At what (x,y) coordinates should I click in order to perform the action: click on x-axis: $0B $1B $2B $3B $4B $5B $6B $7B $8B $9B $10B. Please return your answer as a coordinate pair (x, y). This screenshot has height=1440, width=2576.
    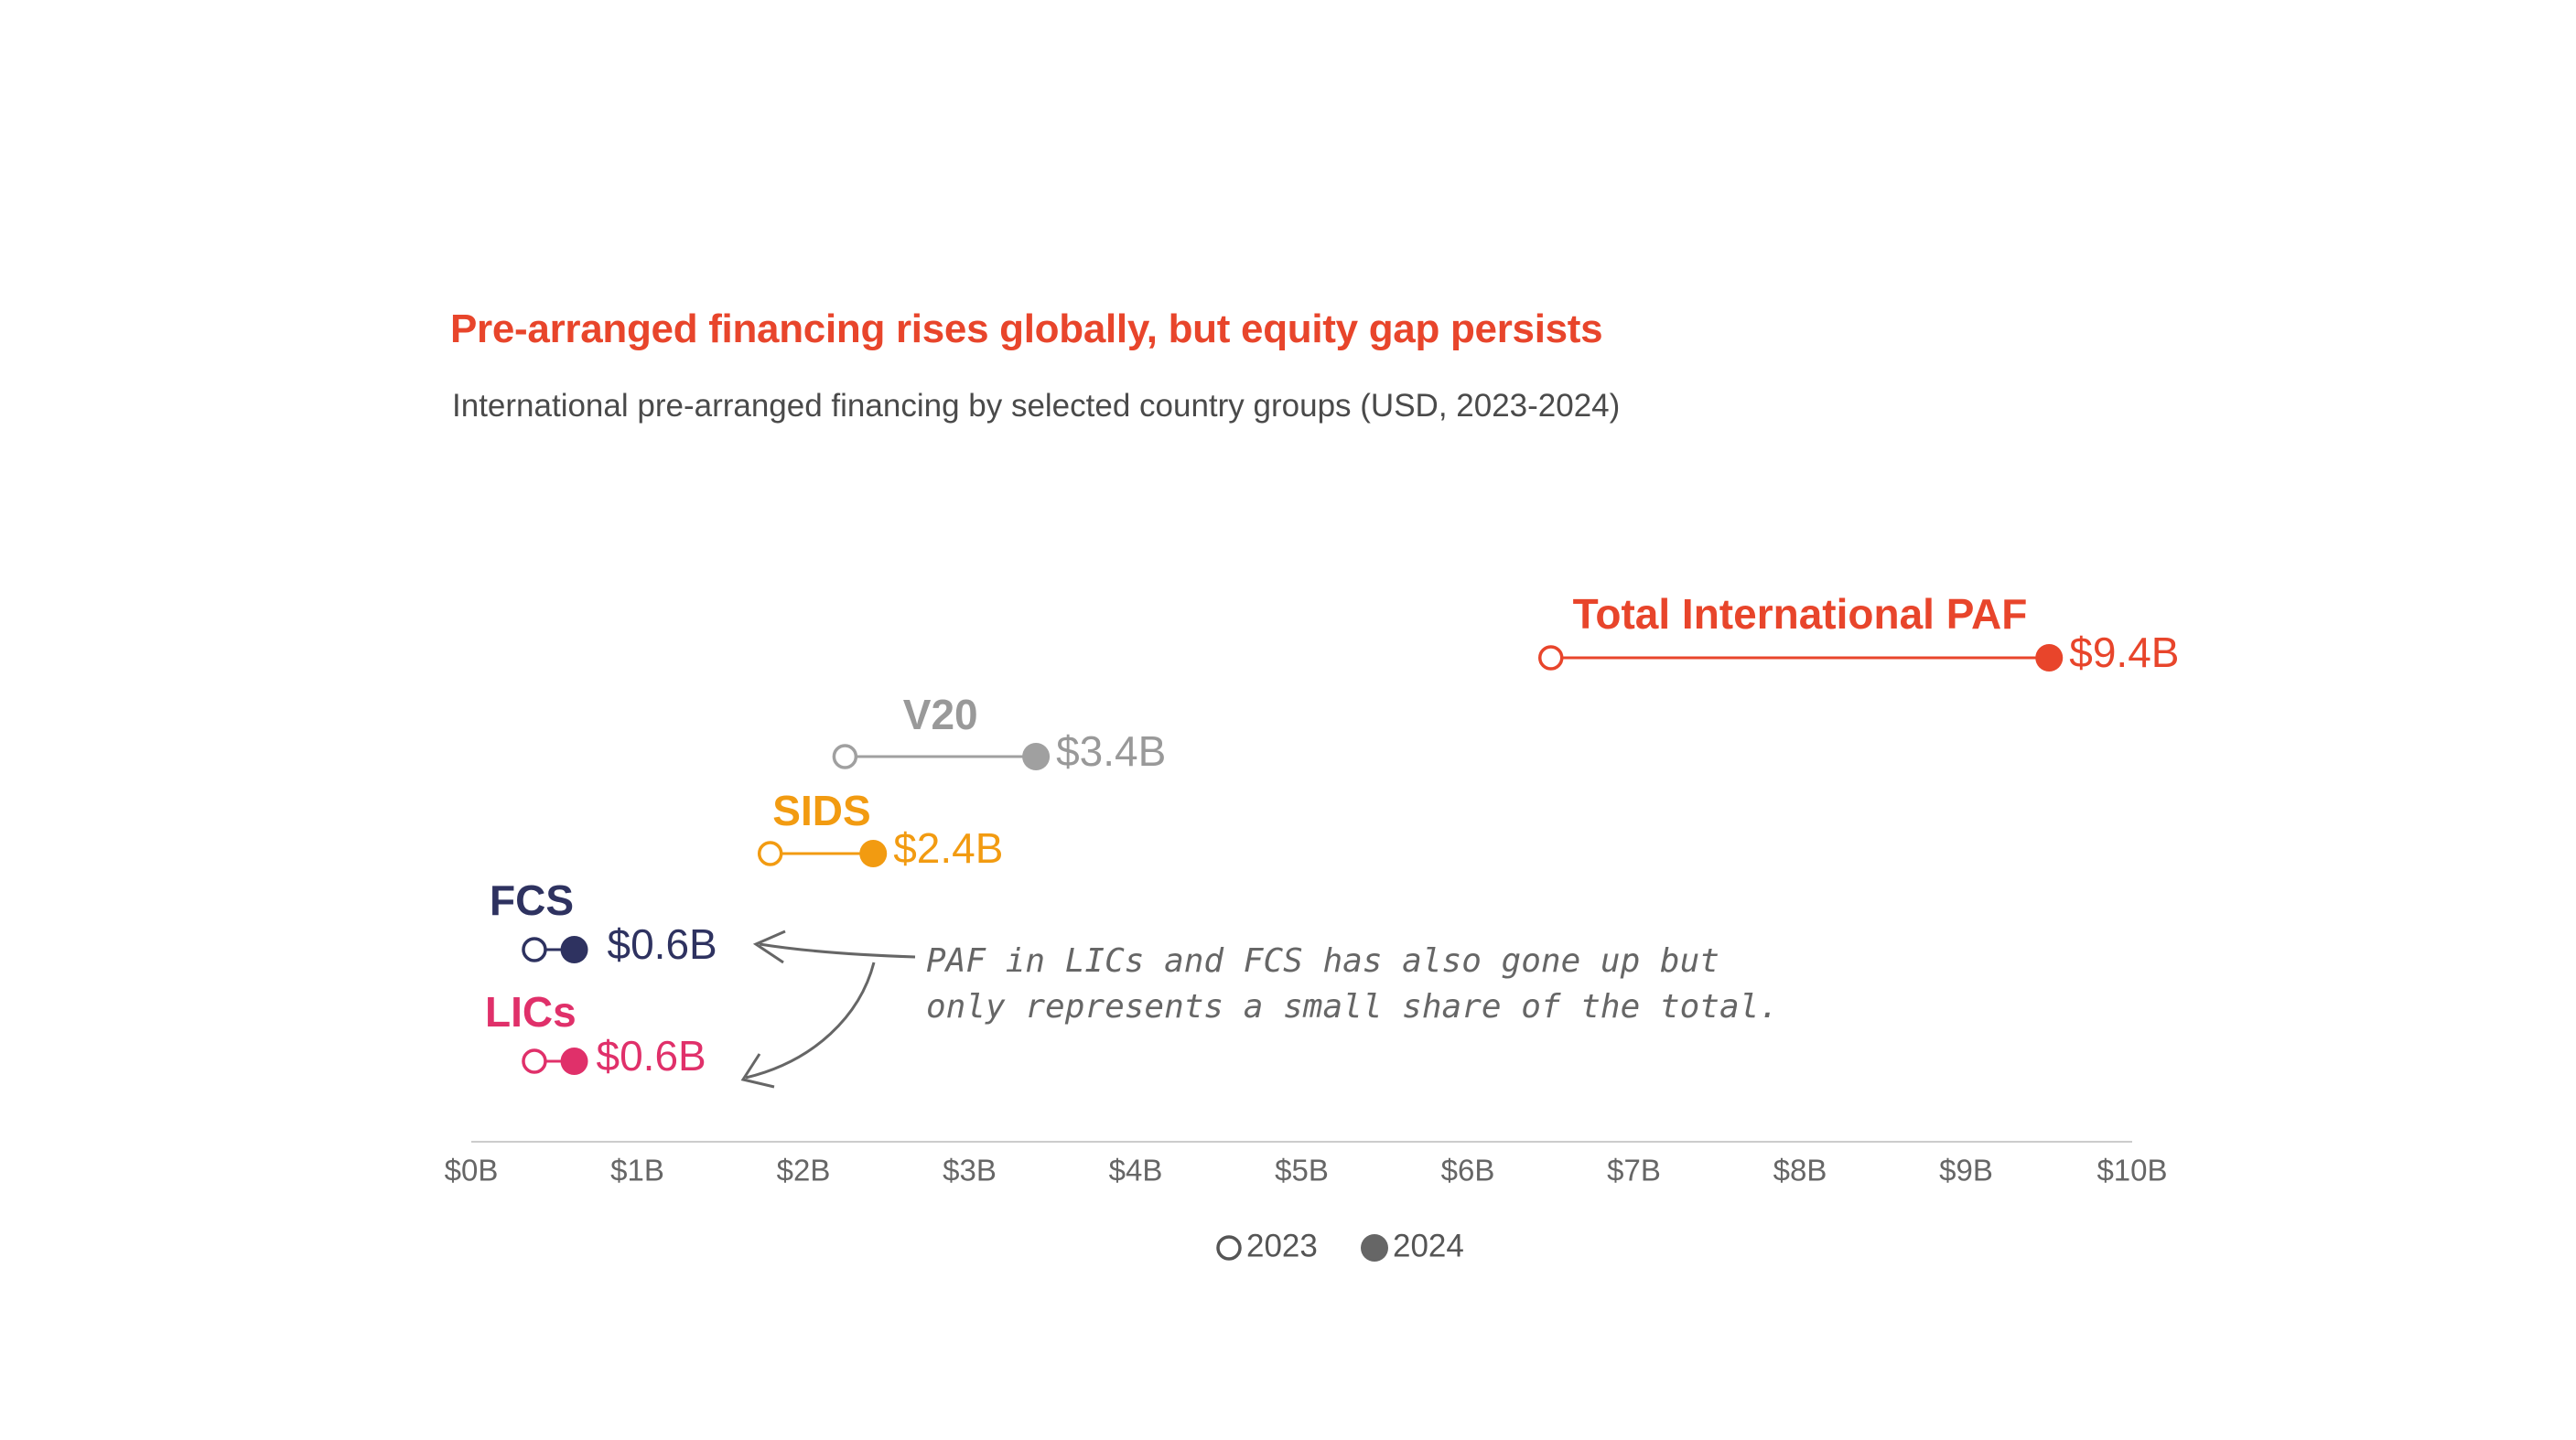
    Looking at the image, I should click on (1307, 1164).